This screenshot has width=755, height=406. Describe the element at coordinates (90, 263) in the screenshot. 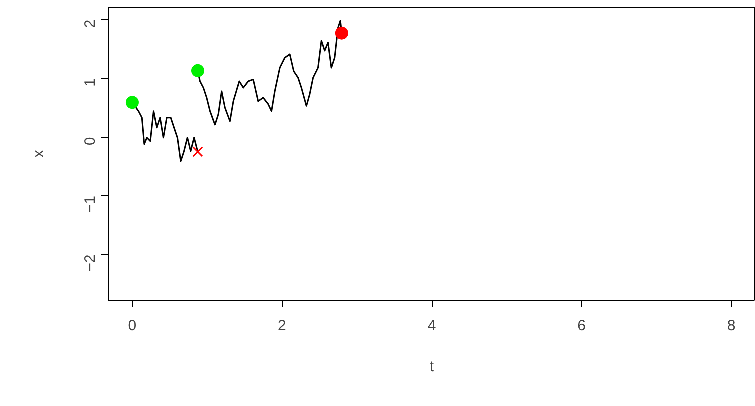

I see `y-tick-label: −2` at that location.